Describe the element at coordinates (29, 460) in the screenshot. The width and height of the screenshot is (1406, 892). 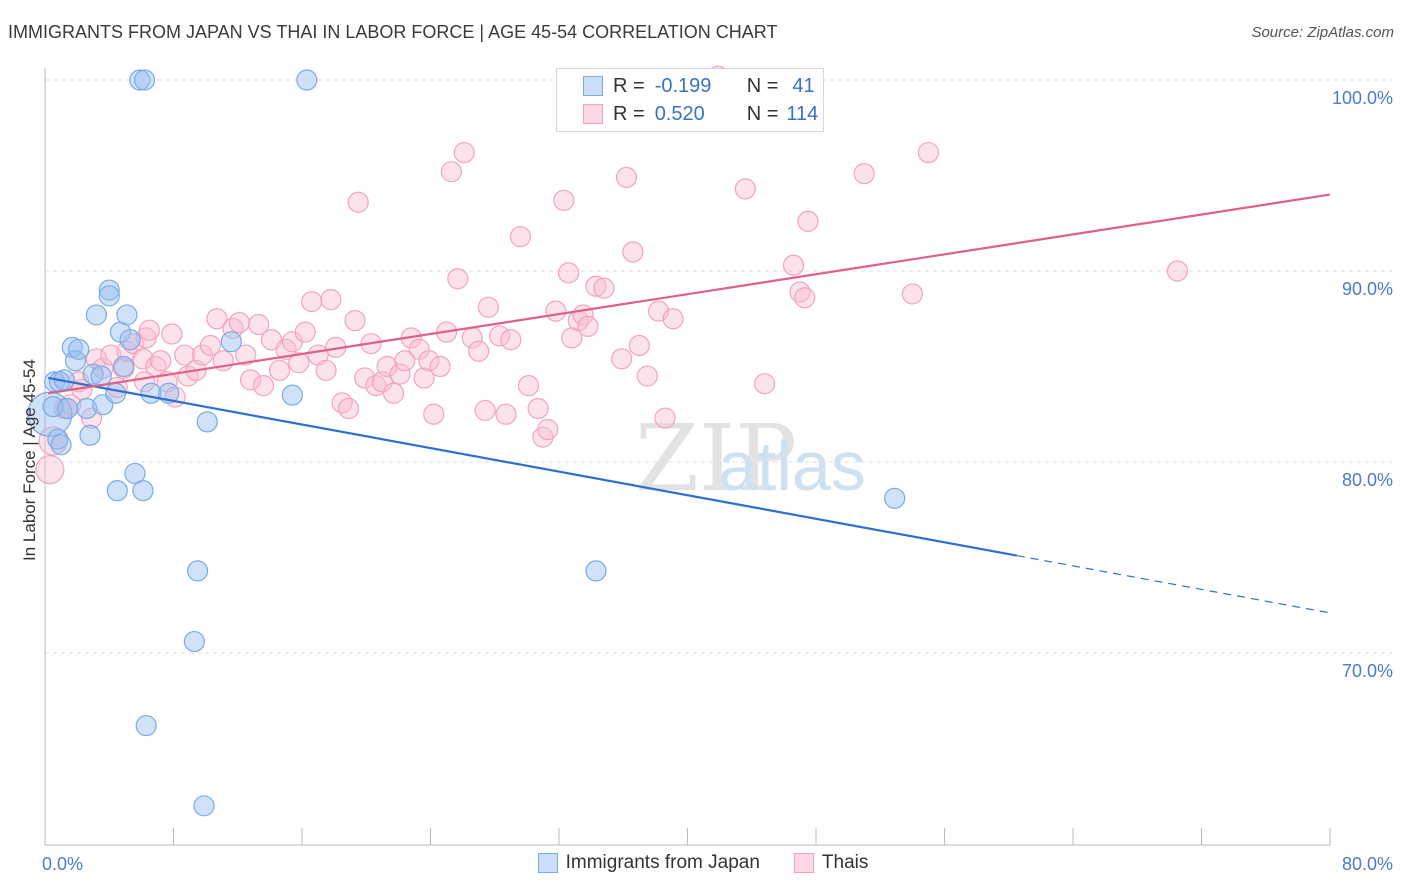
I see `y-axis-label: In Labor Force | Age 45-54` at that location.